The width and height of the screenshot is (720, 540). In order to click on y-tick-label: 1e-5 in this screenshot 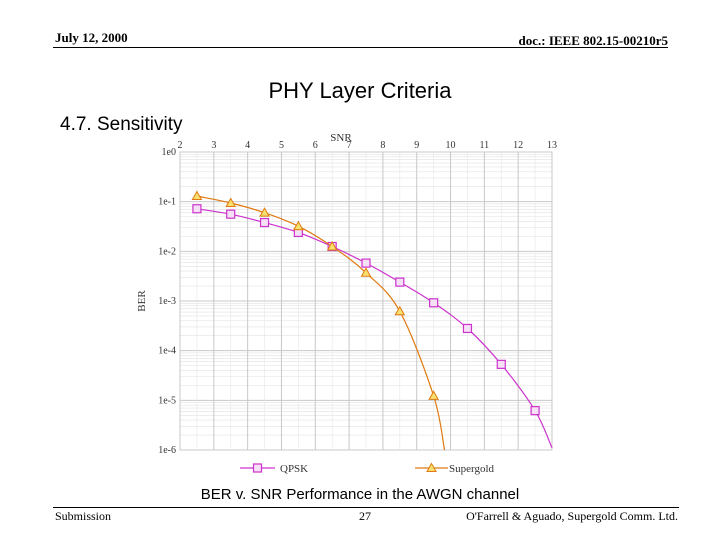, I will do `click(167, 400)`.